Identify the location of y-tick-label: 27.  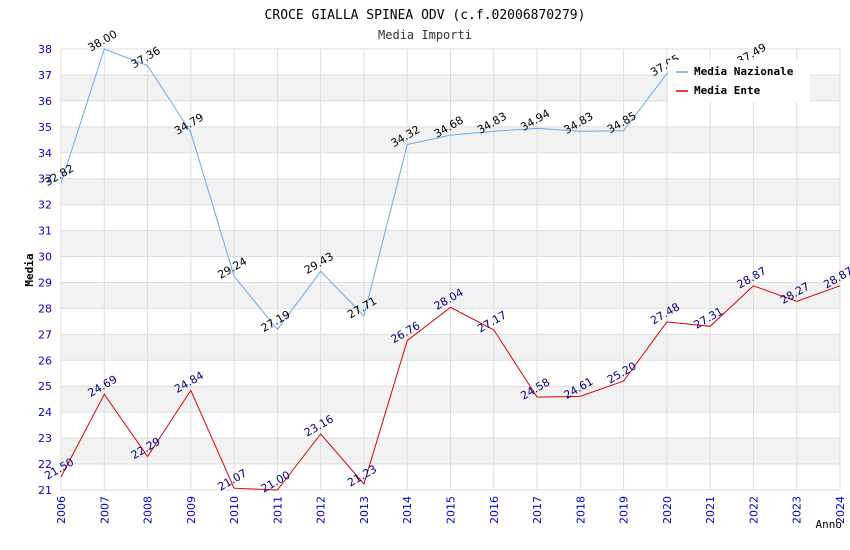
(45, 334).